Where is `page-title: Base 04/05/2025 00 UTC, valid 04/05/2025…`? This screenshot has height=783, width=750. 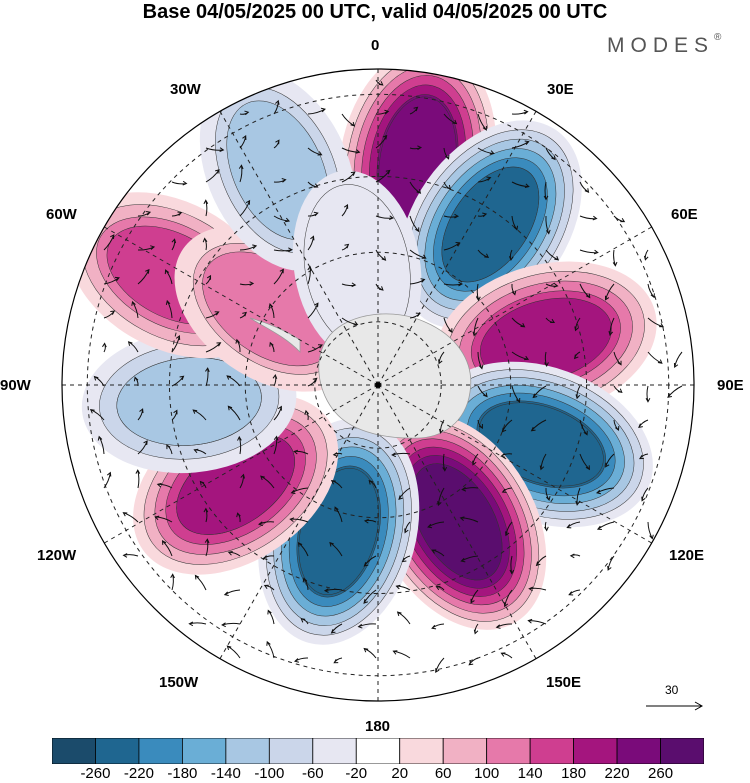
page-title: Base 04/05/2025 00 UTC, valid 04/05/2025… is located at coordinates (375, 12).